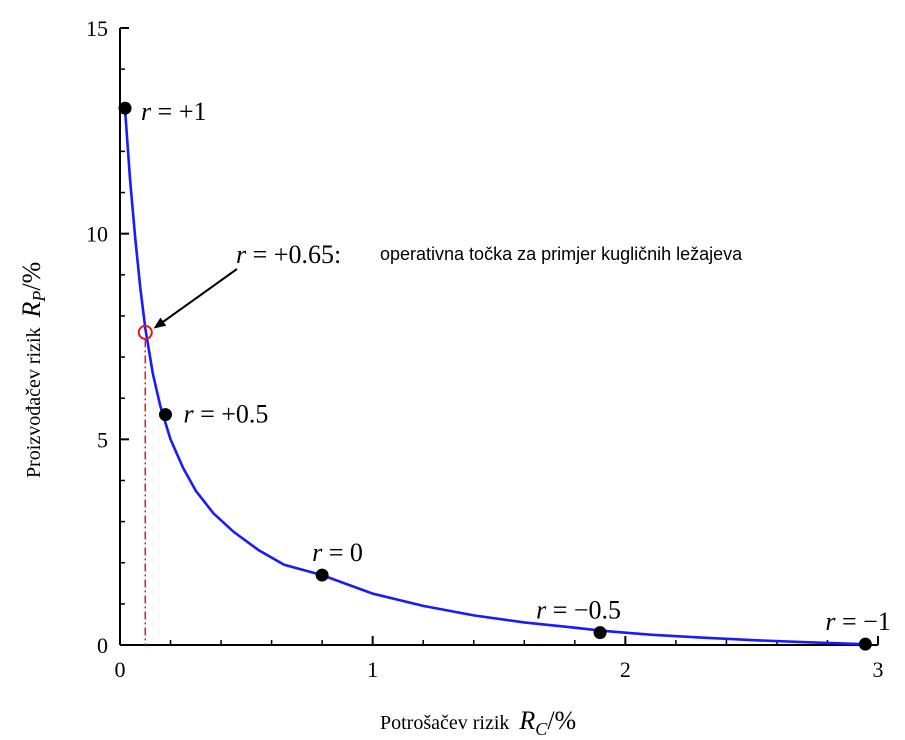  I want to click on data-point-label: r = −0.5, so click(578, 610).